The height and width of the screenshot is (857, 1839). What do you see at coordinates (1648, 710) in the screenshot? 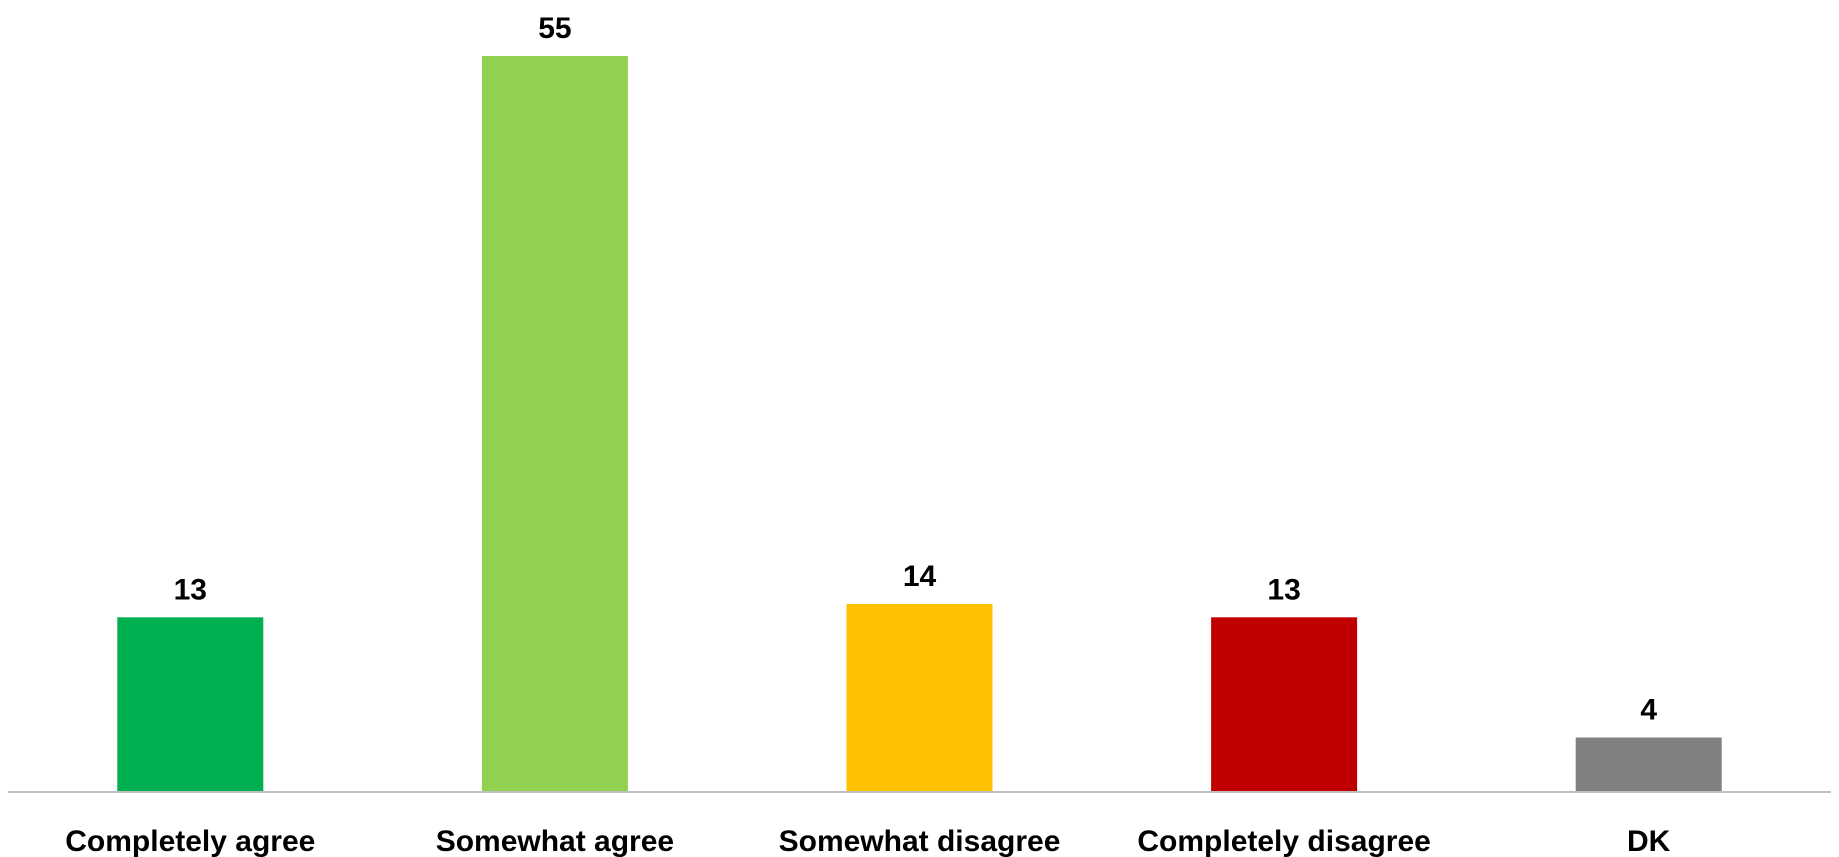
I see `value-label-dk: 4` at bounding box center [1648, 710].